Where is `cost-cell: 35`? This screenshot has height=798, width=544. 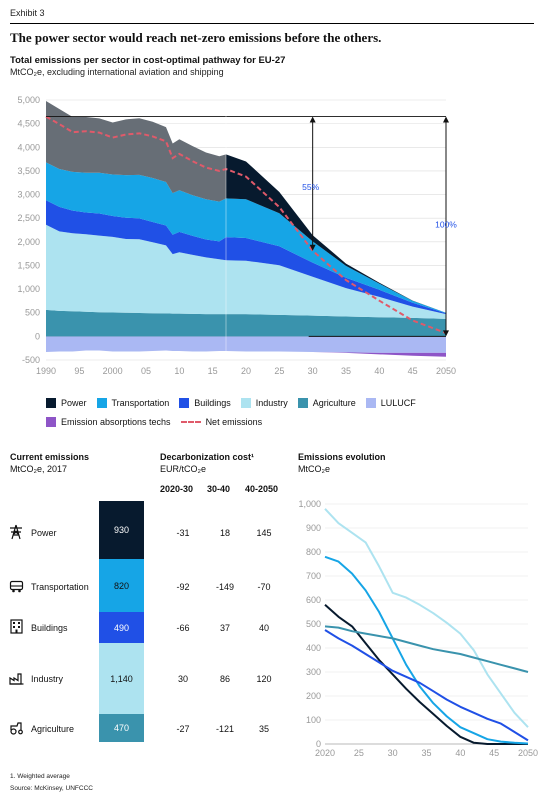
cost-cell: 35 is located at coordinates (263, 729).